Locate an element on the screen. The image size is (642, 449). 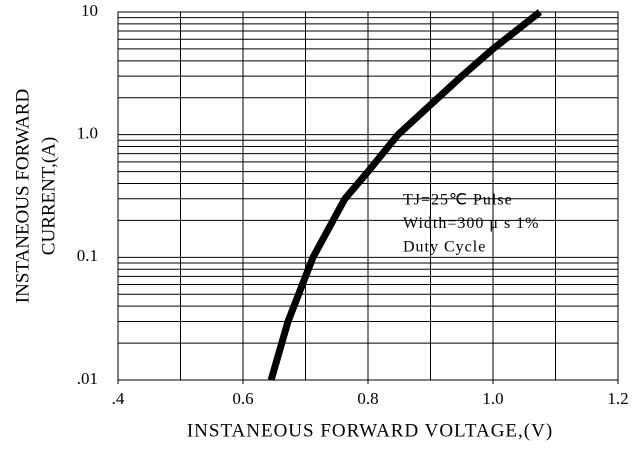
x-tick-label: .4 is located at coordinates (118, 398).